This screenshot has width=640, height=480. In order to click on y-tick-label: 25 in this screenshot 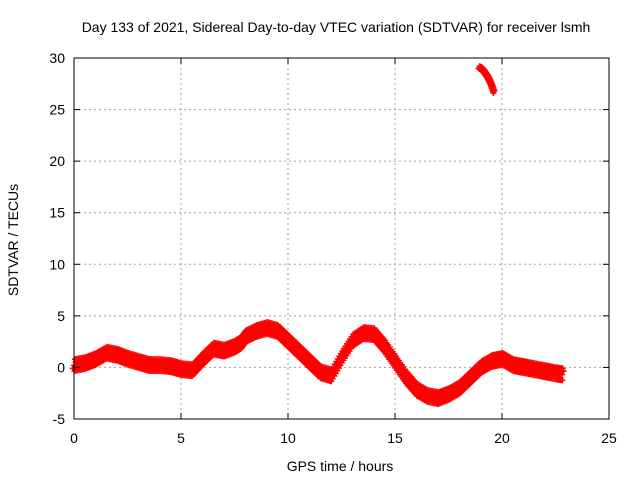, I will do `click(57, 110)`.